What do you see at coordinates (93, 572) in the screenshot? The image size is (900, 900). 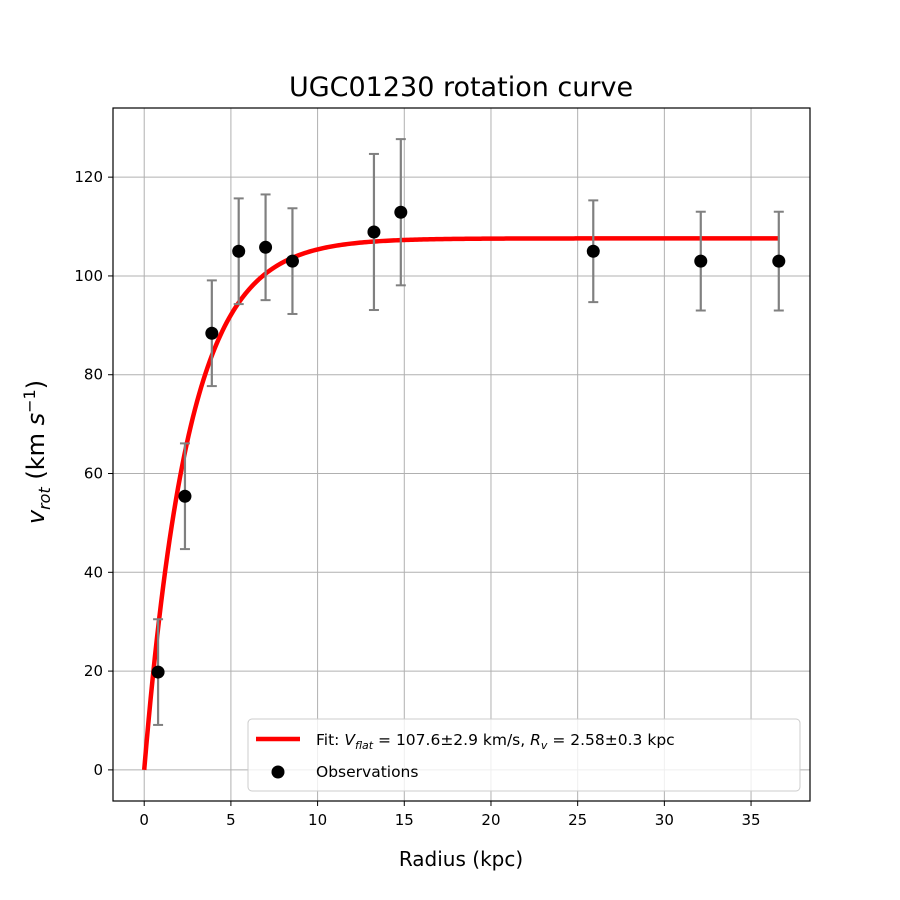 I see `y-tick-label: 40` at bounding box center [93, 572].